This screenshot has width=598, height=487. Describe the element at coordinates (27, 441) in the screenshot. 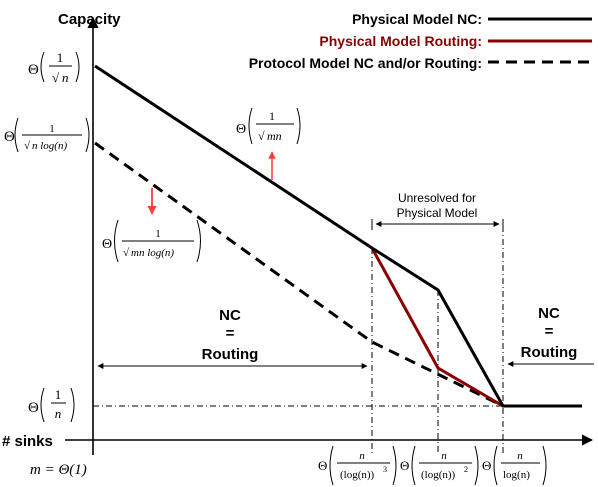

I see `x-axis-label: # sinks` at that location.